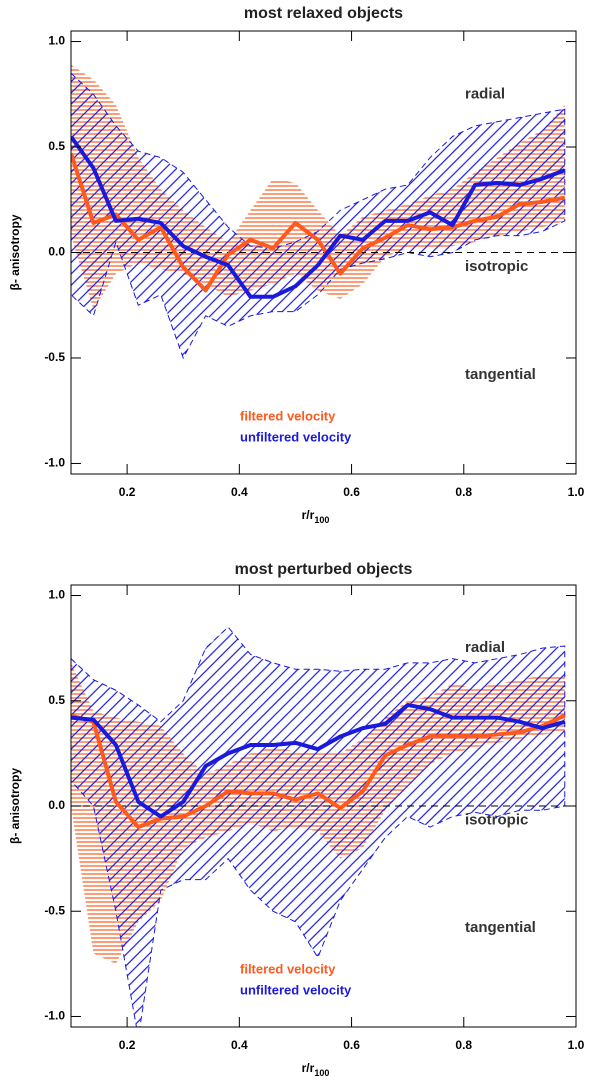 The height and width of the screenshot is (1086, 590). What do you see at coordinates (324, 569) in the screenshot?
I see `chart-title: most perturbed objects` at bounding box center [324, 569].